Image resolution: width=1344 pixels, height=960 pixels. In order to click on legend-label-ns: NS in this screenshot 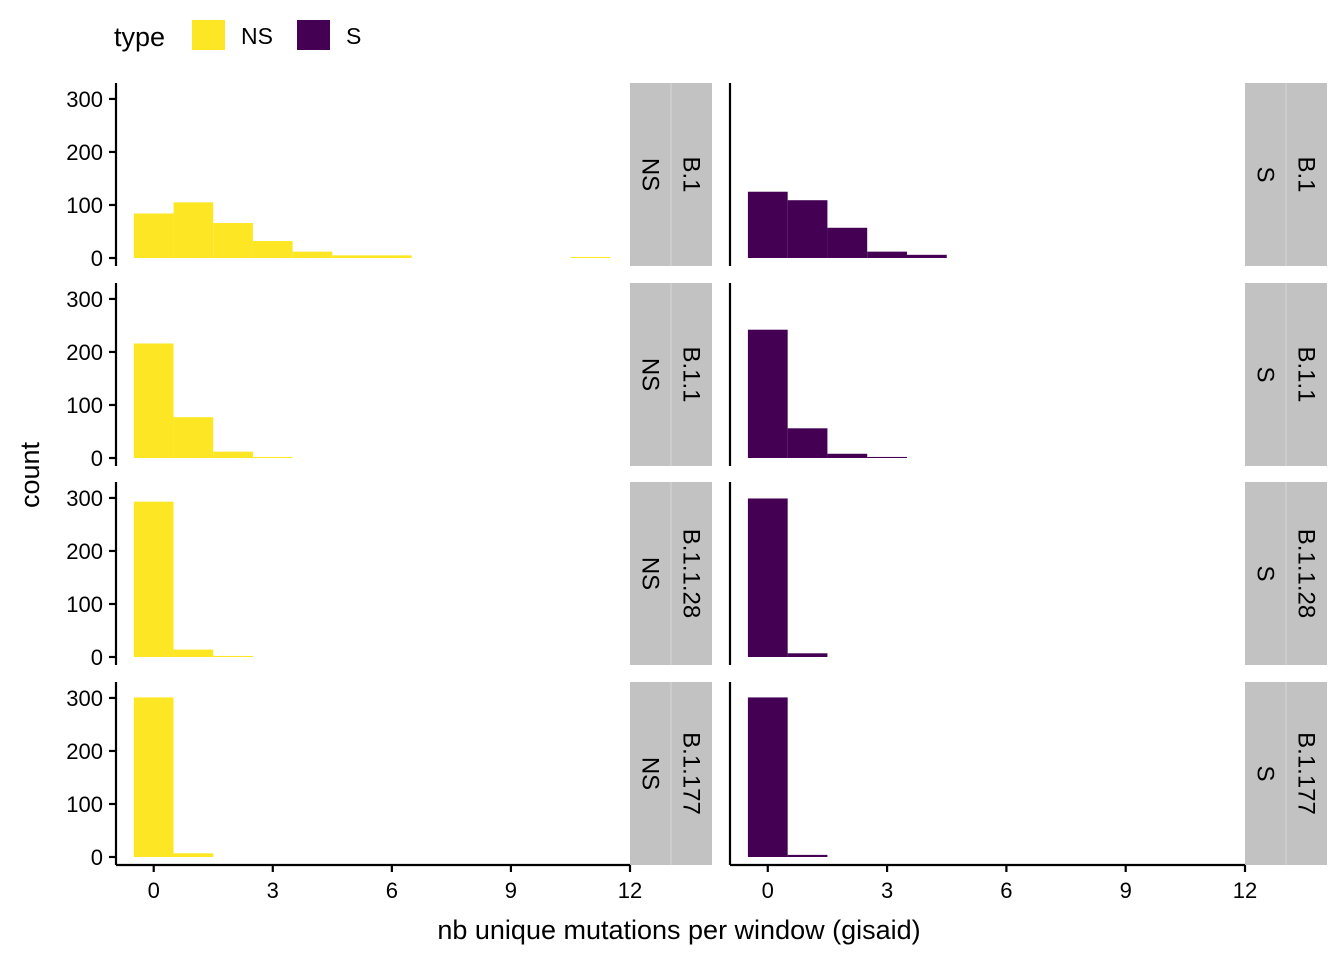, I will do `click(257, 36)`.